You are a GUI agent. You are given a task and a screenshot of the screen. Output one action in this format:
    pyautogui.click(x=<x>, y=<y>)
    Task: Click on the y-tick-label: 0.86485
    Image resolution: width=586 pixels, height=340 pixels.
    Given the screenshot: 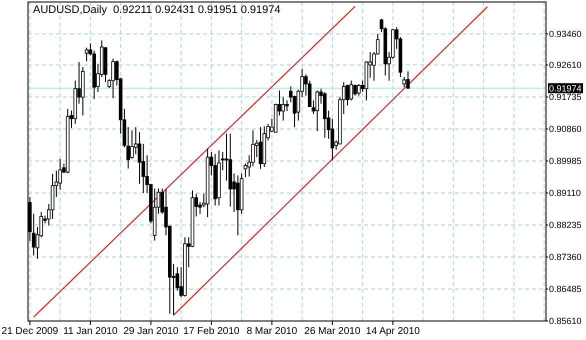 What is the action you would take?
    pyautogui.click(x=565, y=289)
    